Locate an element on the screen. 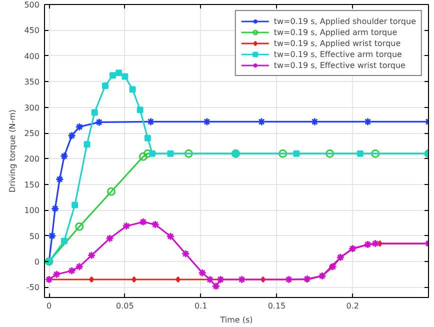 This screenshot has width=434, height=327. y-tick-label: 350 is located at coordinates (32, 82).